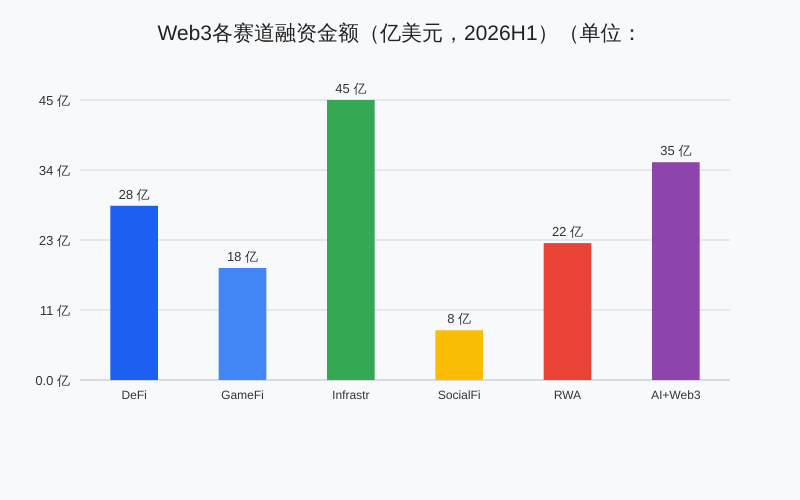 Image resolution: width=800 pixels, height=500 pixels. I want to click on x-tick-label: DeFi, so click(134, 395).